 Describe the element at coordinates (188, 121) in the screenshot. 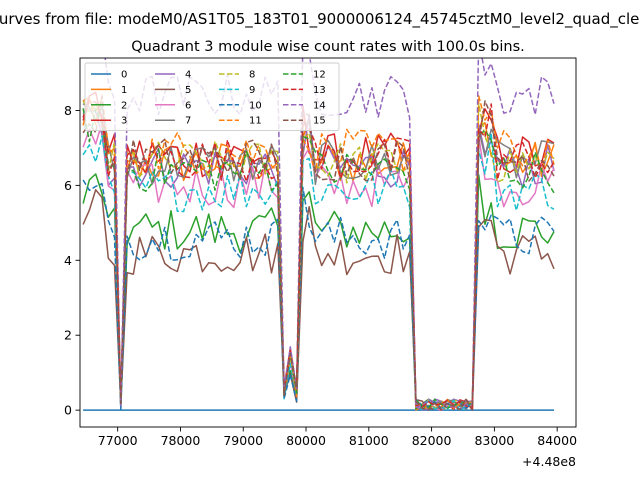

I see `legend-label-7: 7` at that location.